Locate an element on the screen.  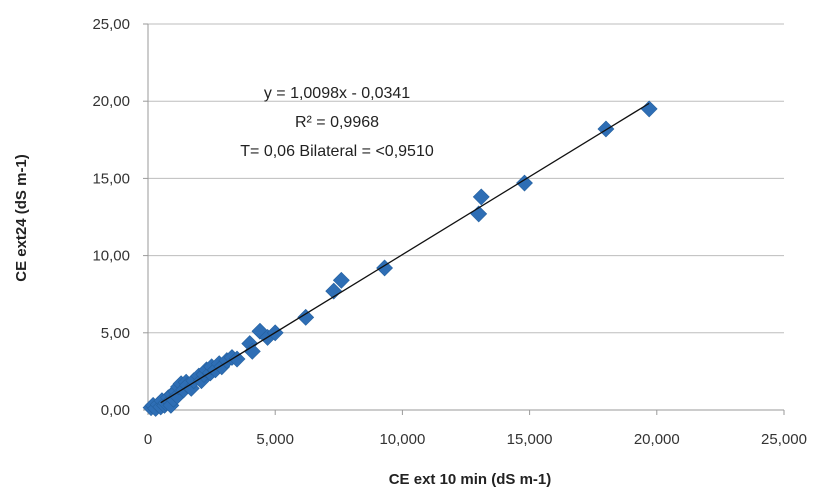
x-tick-labels: 0 5,000 10,000 15,000 20,000 25,000 is located at coordinates (475, 439).